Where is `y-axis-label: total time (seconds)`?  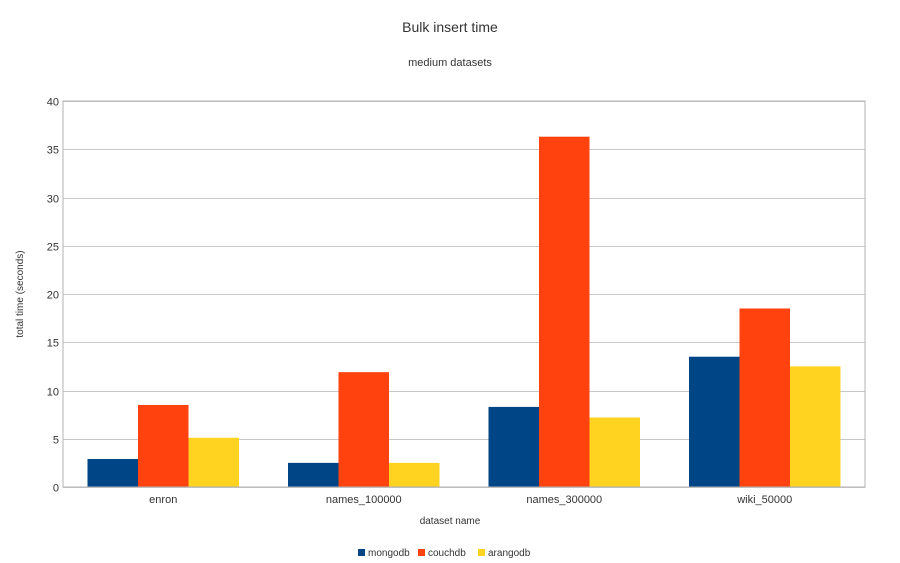
y-axis-label: total time (seconds) is located at coordinates (20, 293).